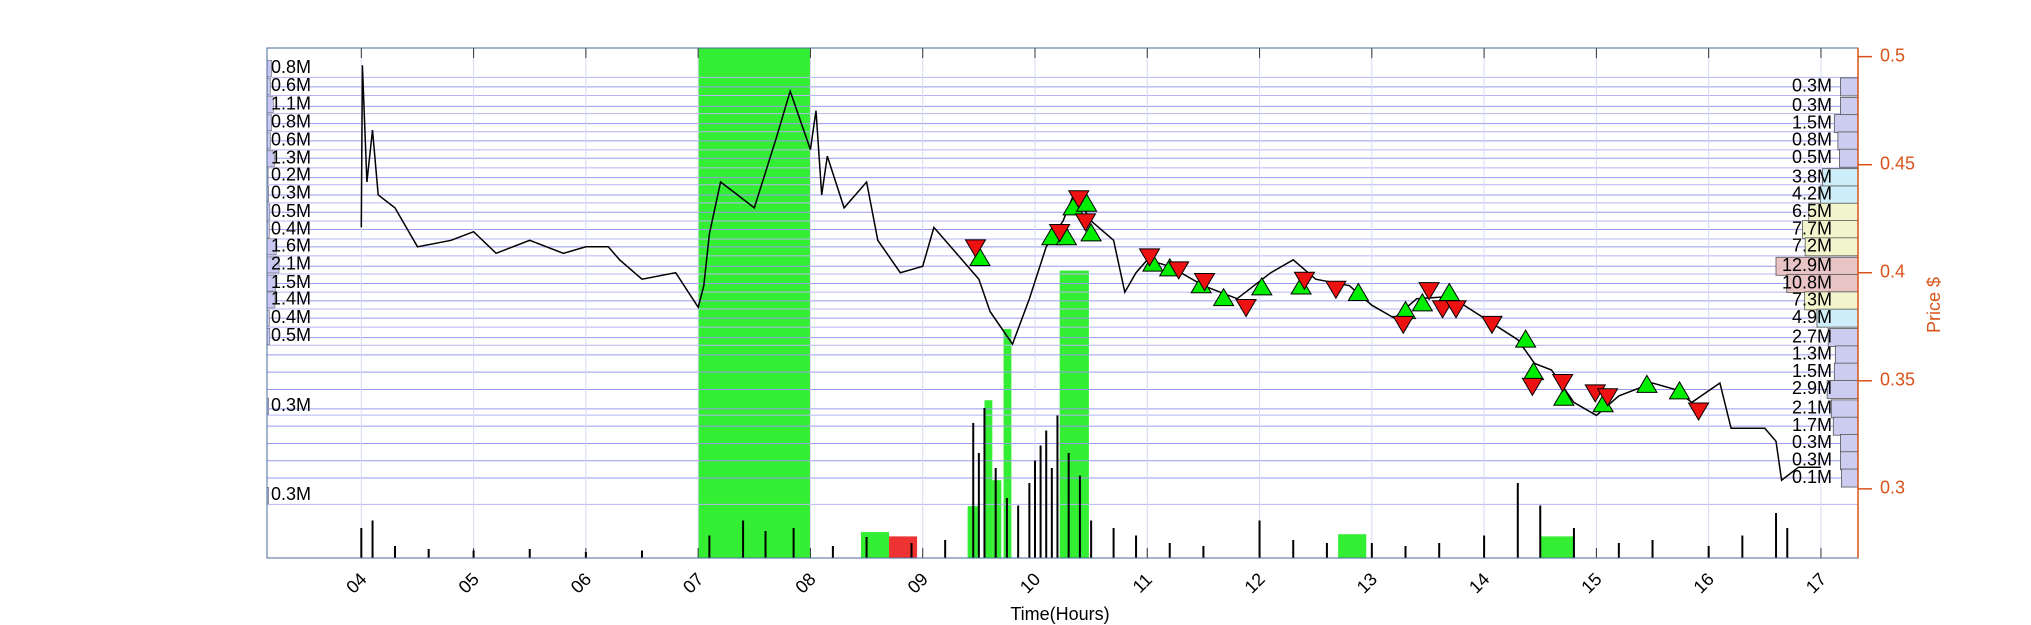  I want to click on y2-tick-label: 0.45, so click(1897, 163).